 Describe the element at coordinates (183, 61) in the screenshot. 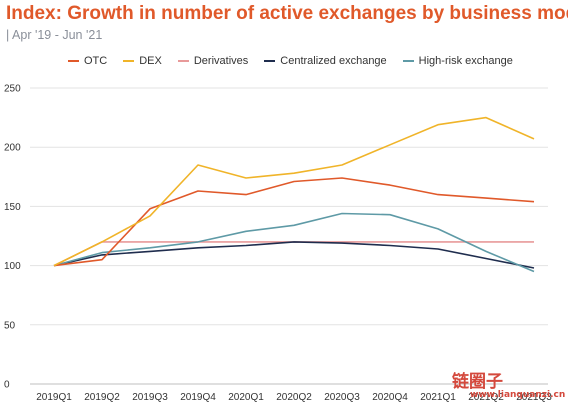

I see `legend-swatch-derivatives` at that location.